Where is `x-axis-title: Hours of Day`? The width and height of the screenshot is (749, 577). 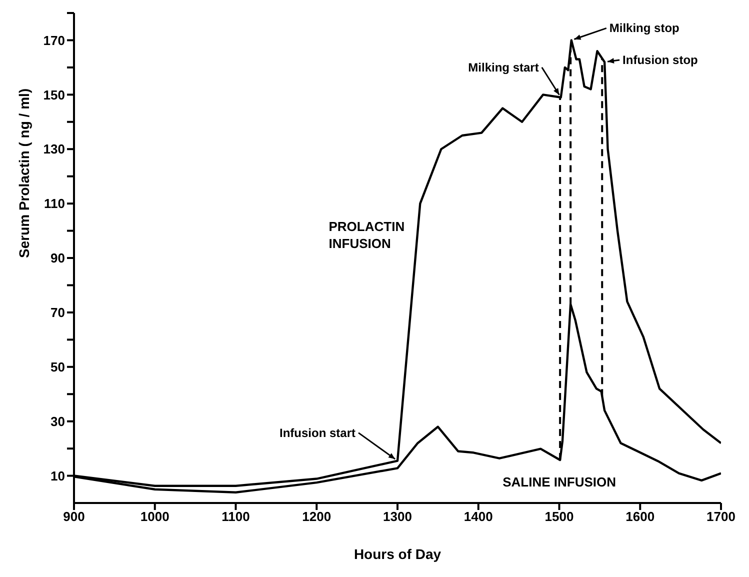 x-axis-title: Hours of Day is located at coordinates (398, 554).